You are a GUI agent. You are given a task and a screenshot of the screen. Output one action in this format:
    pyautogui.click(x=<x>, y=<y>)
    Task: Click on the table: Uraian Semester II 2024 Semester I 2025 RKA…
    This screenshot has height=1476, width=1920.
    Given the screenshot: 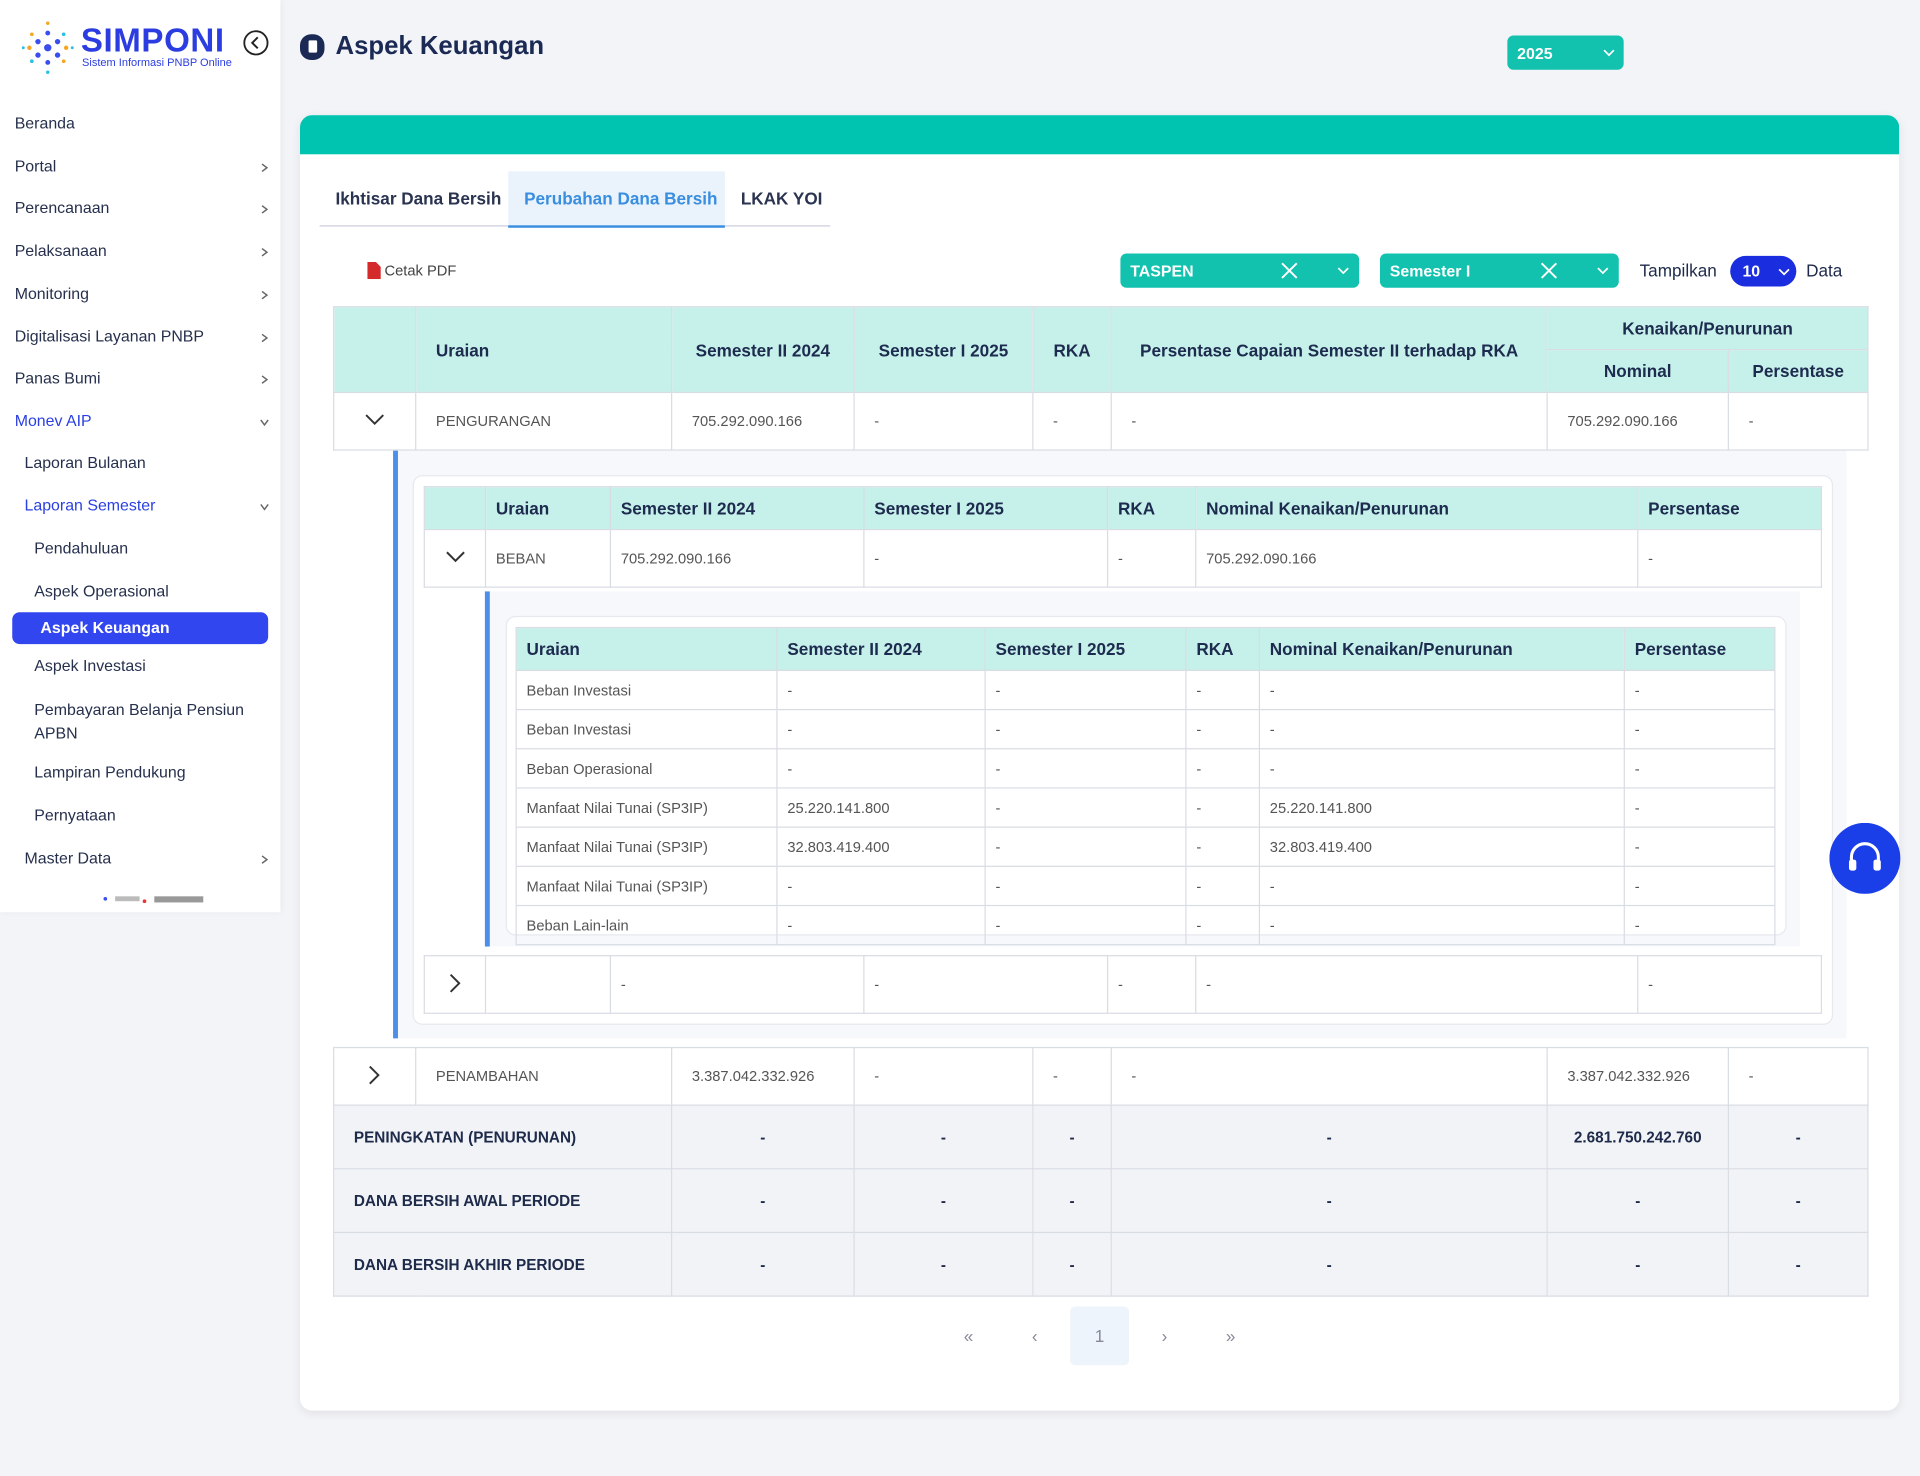 What is the action you would take?
    pyautogui.click(x=1145, y=786)
    